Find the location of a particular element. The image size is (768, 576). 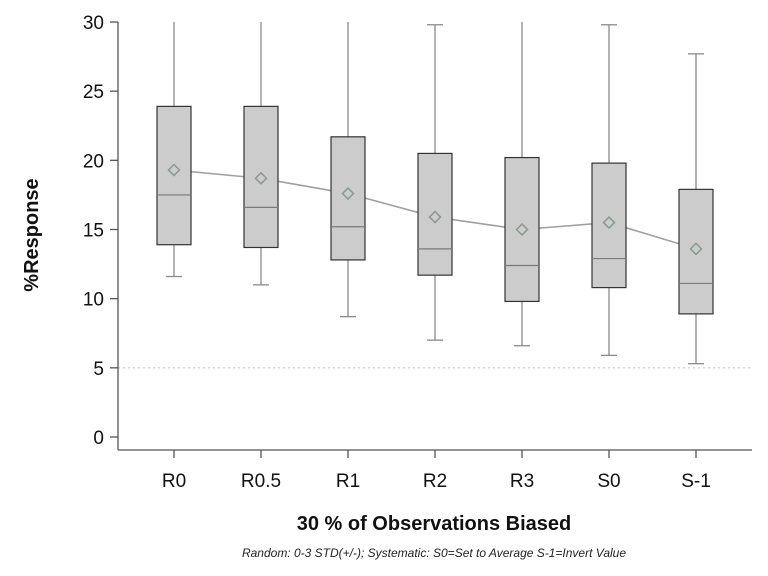

y-tick-label: 10 is located at coordinates (93, 300).